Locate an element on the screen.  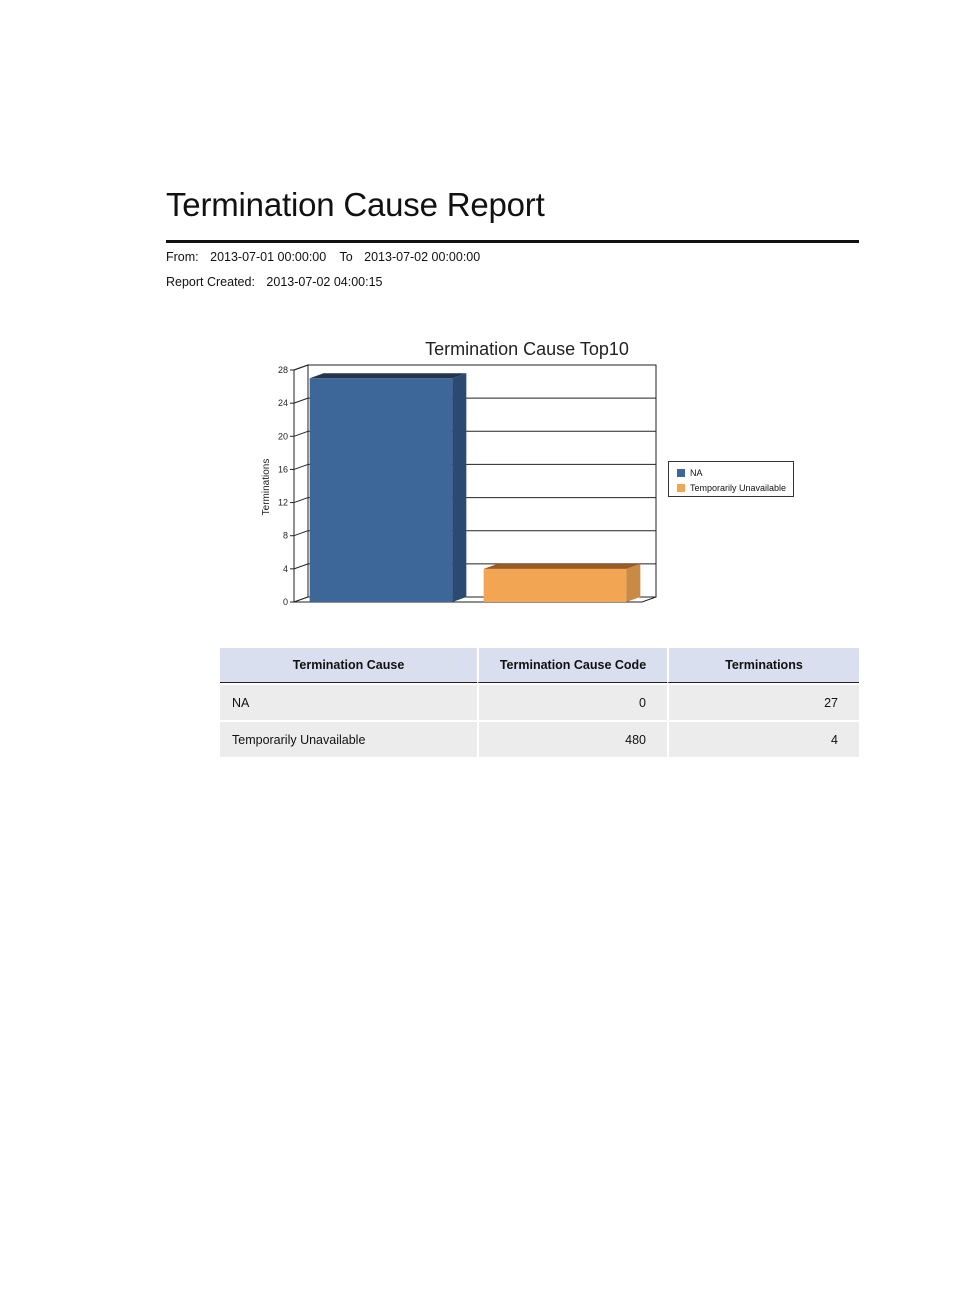
chart-title: Termination Cause Top10 is located at coordinates (527, 349).